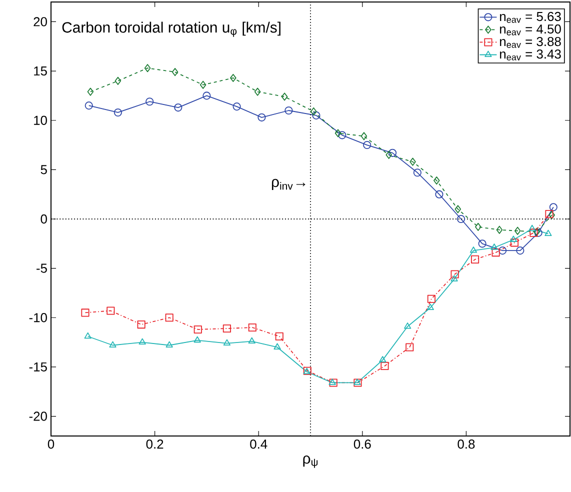  Describe the element at coordinates (530, 17) in the screenshot. I see `legend-label: n$_{eav}$ = 5.63` at that location.